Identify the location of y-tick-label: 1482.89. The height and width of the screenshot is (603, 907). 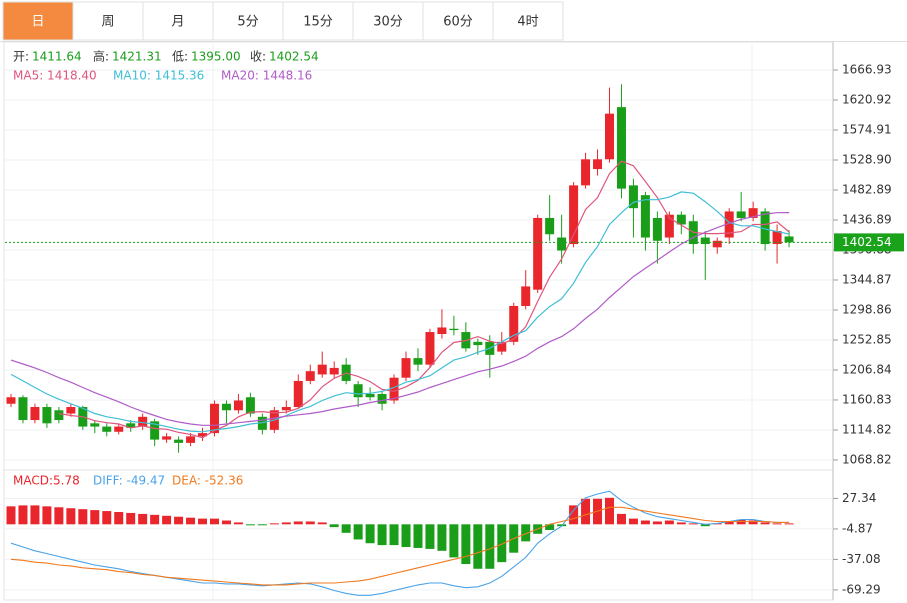
(867, 189).